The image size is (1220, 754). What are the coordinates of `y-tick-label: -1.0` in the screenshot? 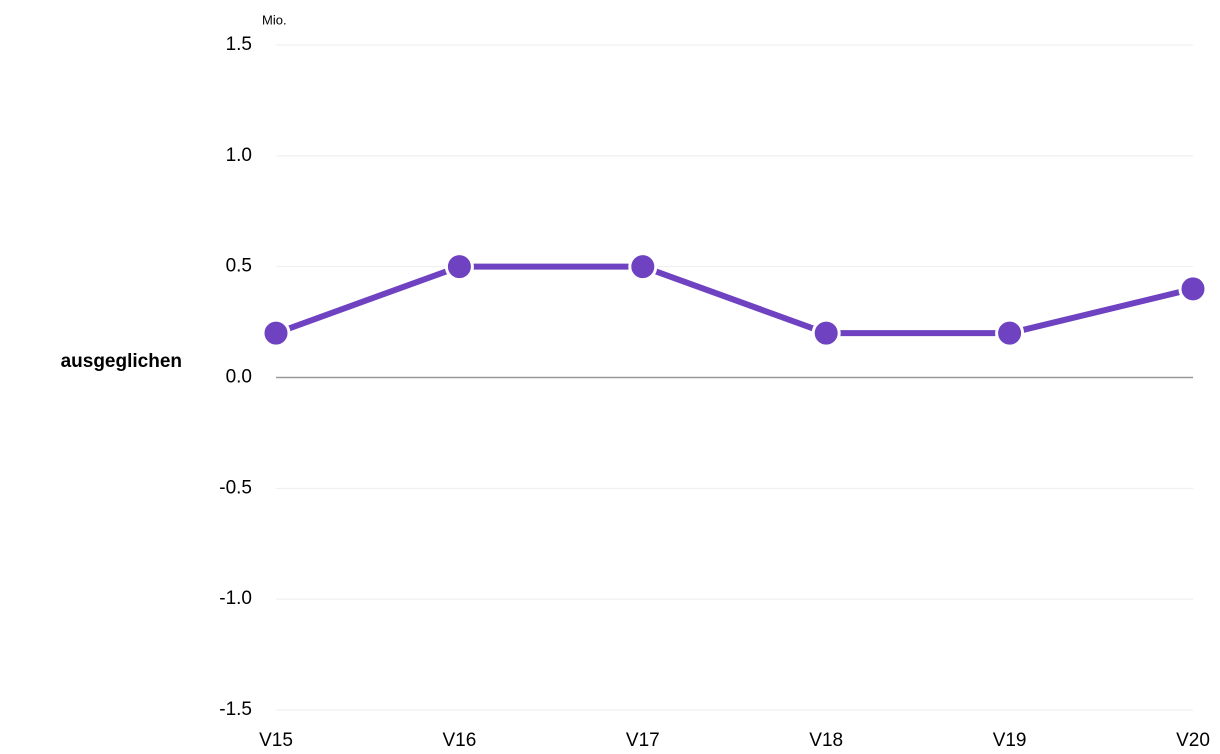 It's located at (235, 598).